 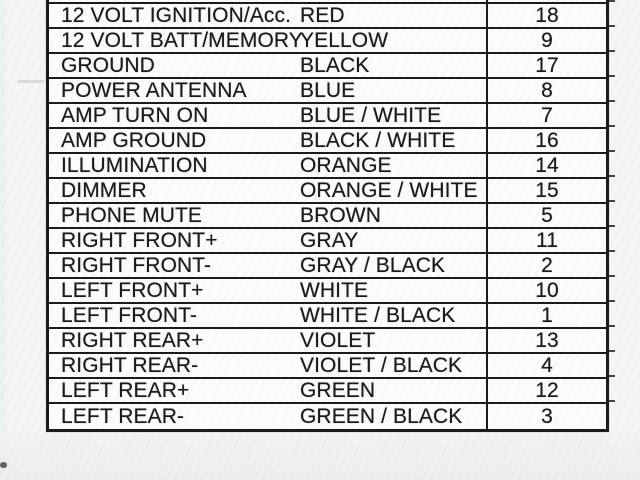 What do you see at coordinates (389, 190) in the screenshot?
I see `wire-color-cell: ORANGE / WHITE` at bounding box center [389, 190].